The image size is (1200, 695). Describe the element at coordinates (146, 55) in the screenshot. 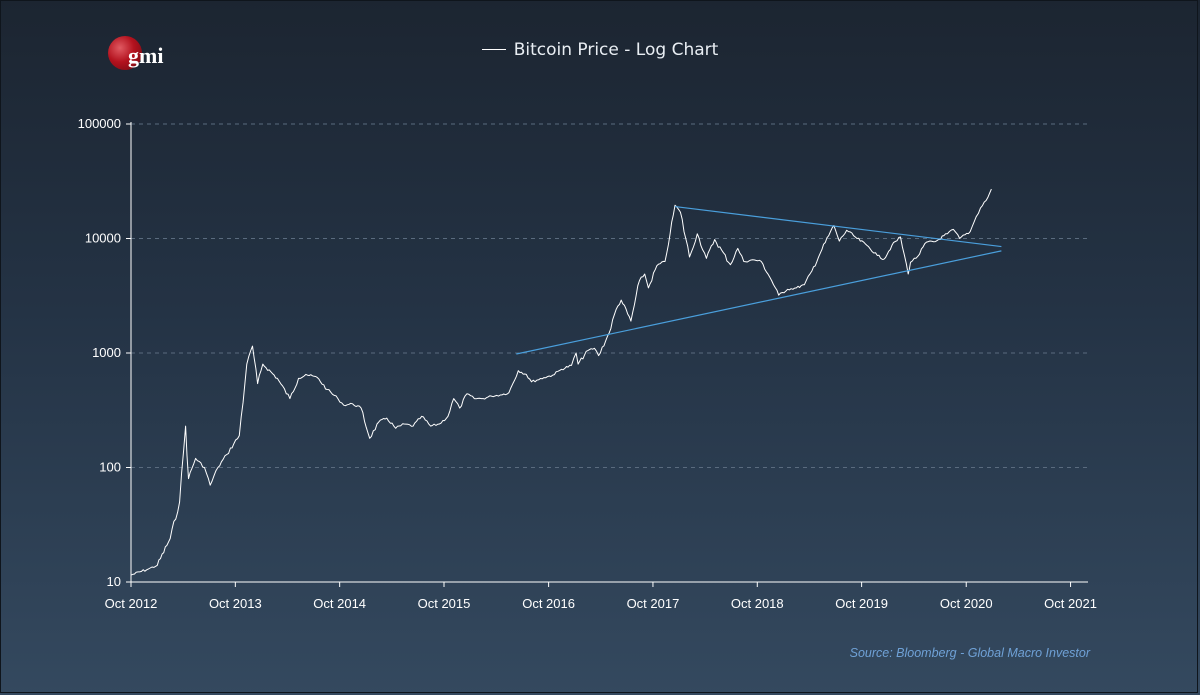

I see `logo-text: gmi` at that location.